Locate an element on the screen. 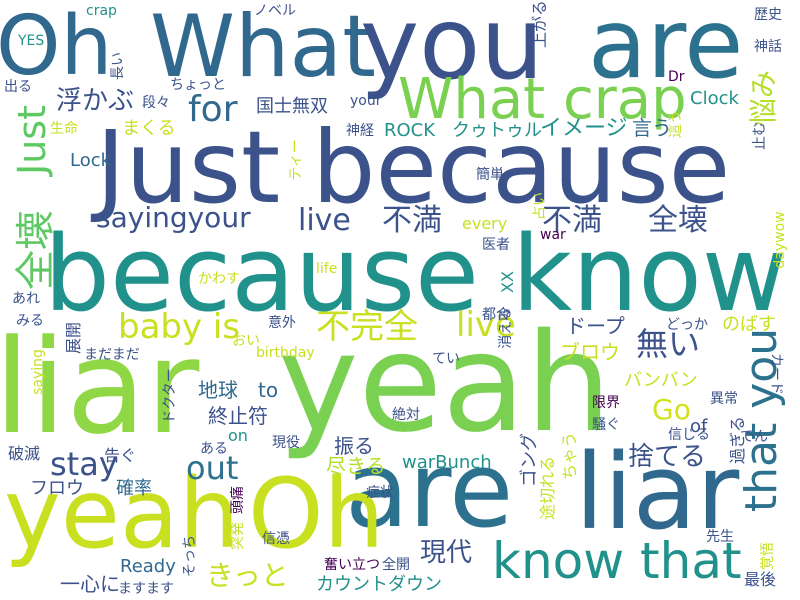 The height and width of the screenshot is (600, 800). word-are-jp: あれ is located at coordinates (26, 299).